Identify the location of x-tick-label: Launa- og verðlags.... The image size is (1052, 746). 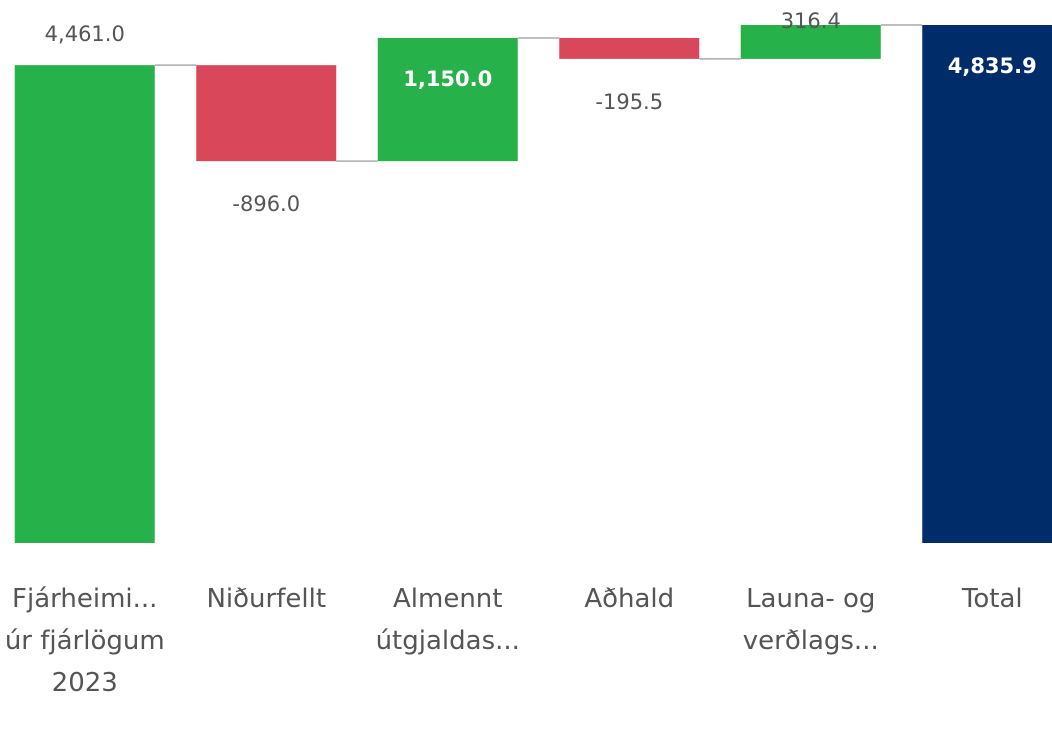
(810, 620).